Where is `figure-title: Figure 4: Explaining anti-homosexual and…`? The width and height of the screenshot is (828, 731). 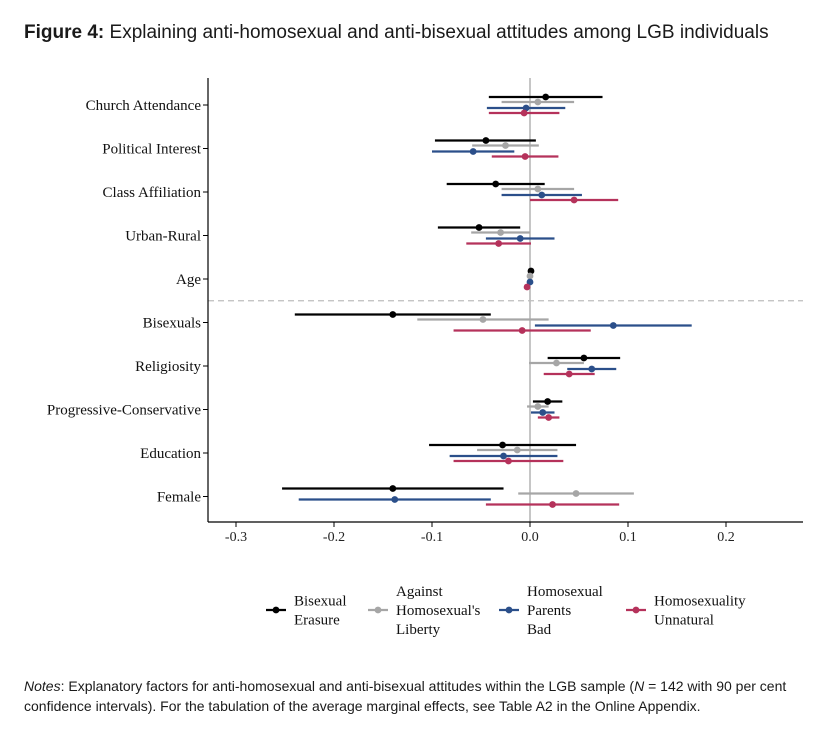
figure-title: Figure 4: Explaining anti-homosexual and… is located at coordinates (396, 33).